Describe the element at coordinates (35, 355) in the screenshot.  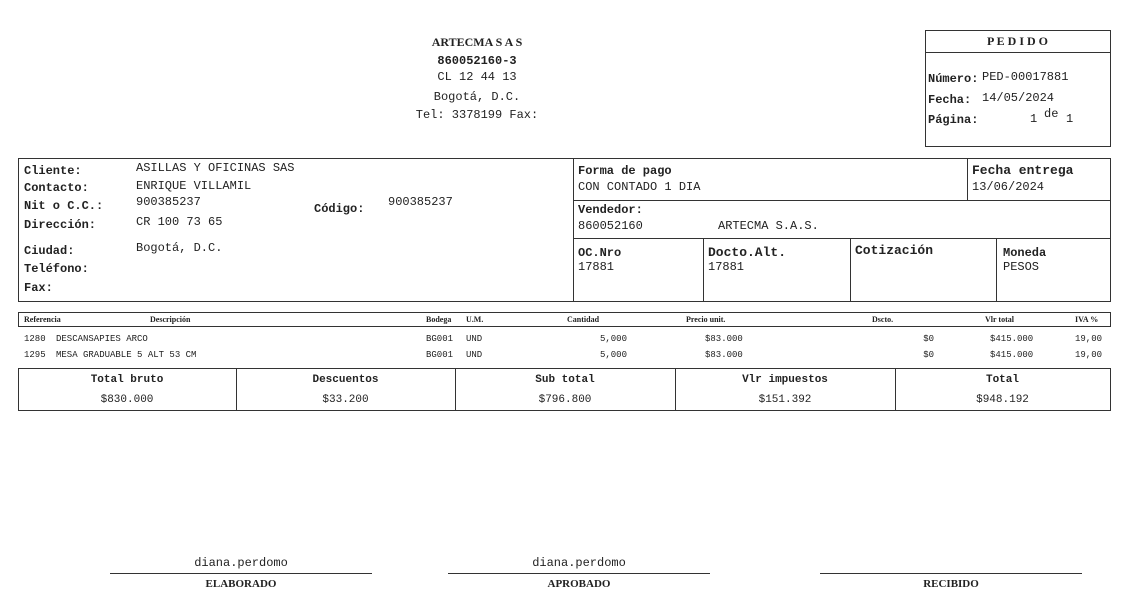
I see `cell: 1295` at that location.